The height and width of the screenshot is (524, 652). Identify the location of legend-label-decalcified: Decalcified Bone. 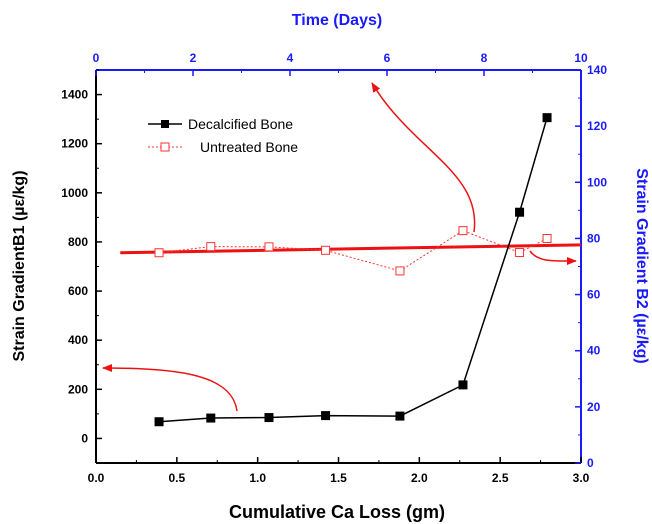
(240, 124).